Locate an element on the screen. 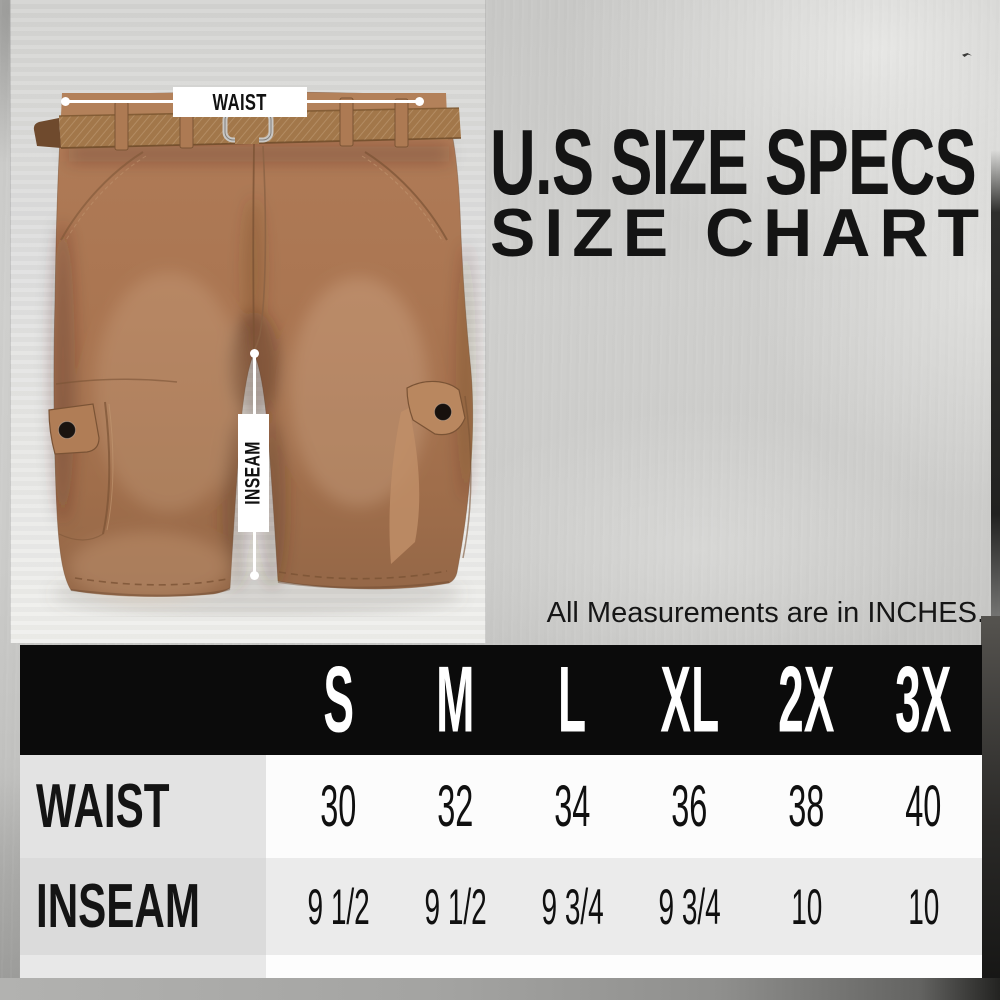  waist-marker-label: WAIST is located at coordinates (240, 102).